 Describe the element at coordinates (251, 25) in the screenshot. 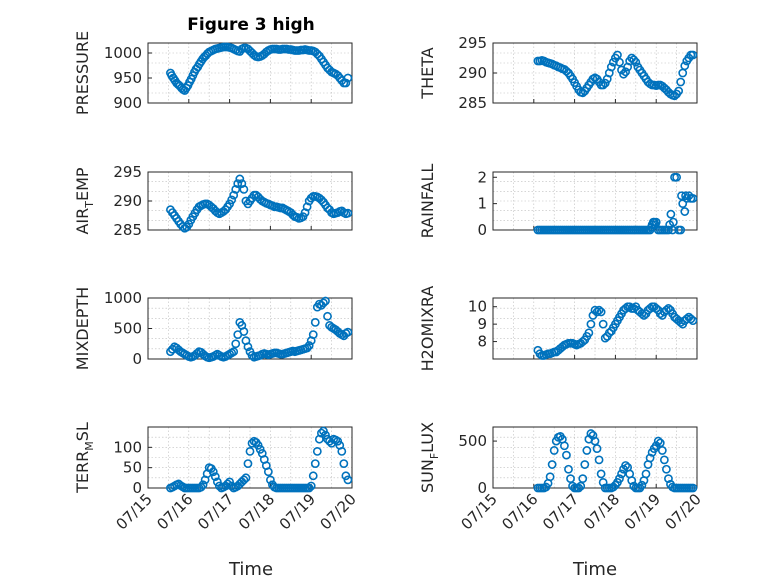

I see `figure-title: Figure 3 high` at that location.